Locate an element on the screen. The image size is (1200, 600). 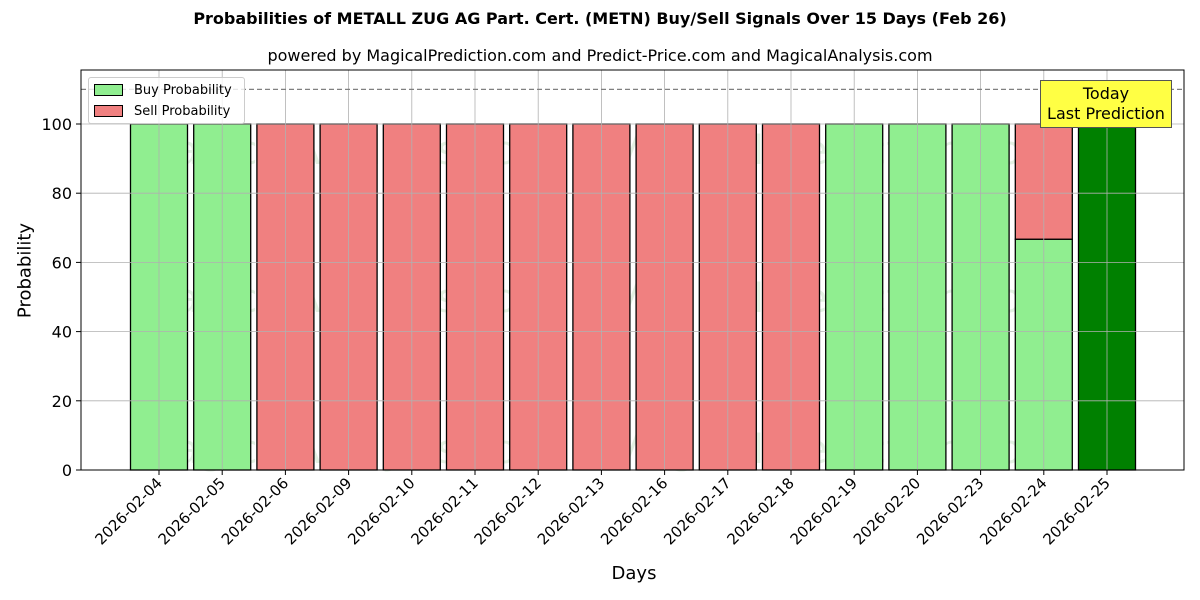
x-tick-label: 2026-02-06 is located at coordinates (255, 511).